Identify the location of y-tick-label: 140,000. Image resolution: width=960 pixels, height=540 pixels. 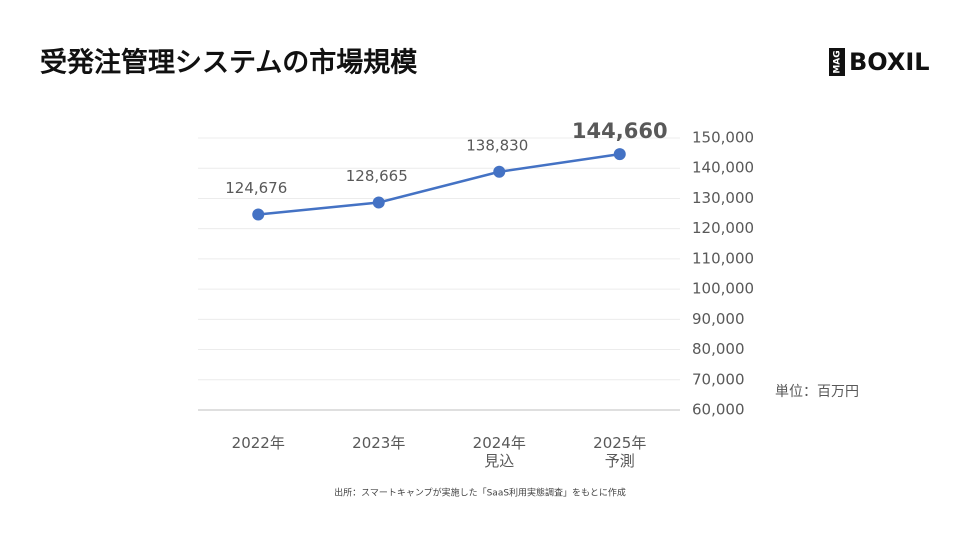
(723, 168).